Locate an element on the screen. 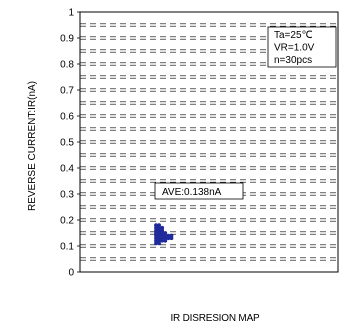  y-tick-label: 0.2 is located at coordinates (67, 221).